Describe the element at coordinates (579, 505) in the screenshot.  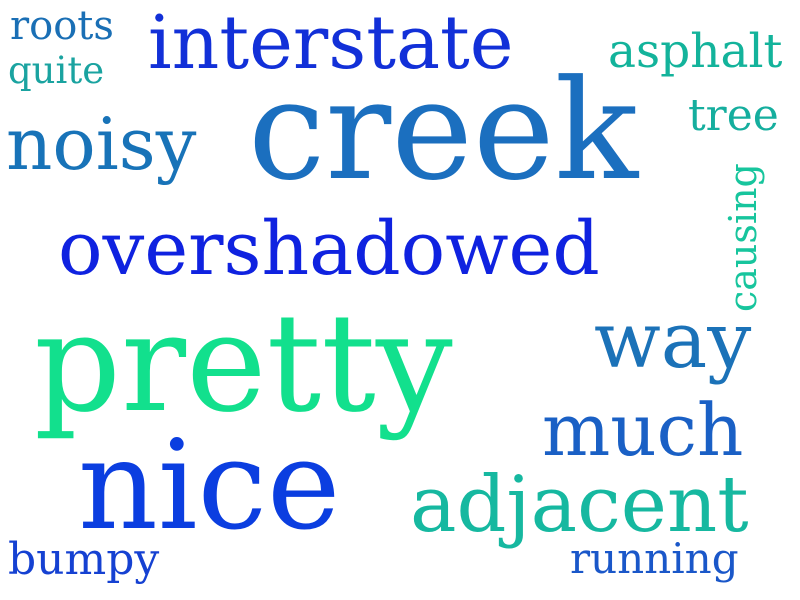
I see `word-adjacent: adjacent` at that location.